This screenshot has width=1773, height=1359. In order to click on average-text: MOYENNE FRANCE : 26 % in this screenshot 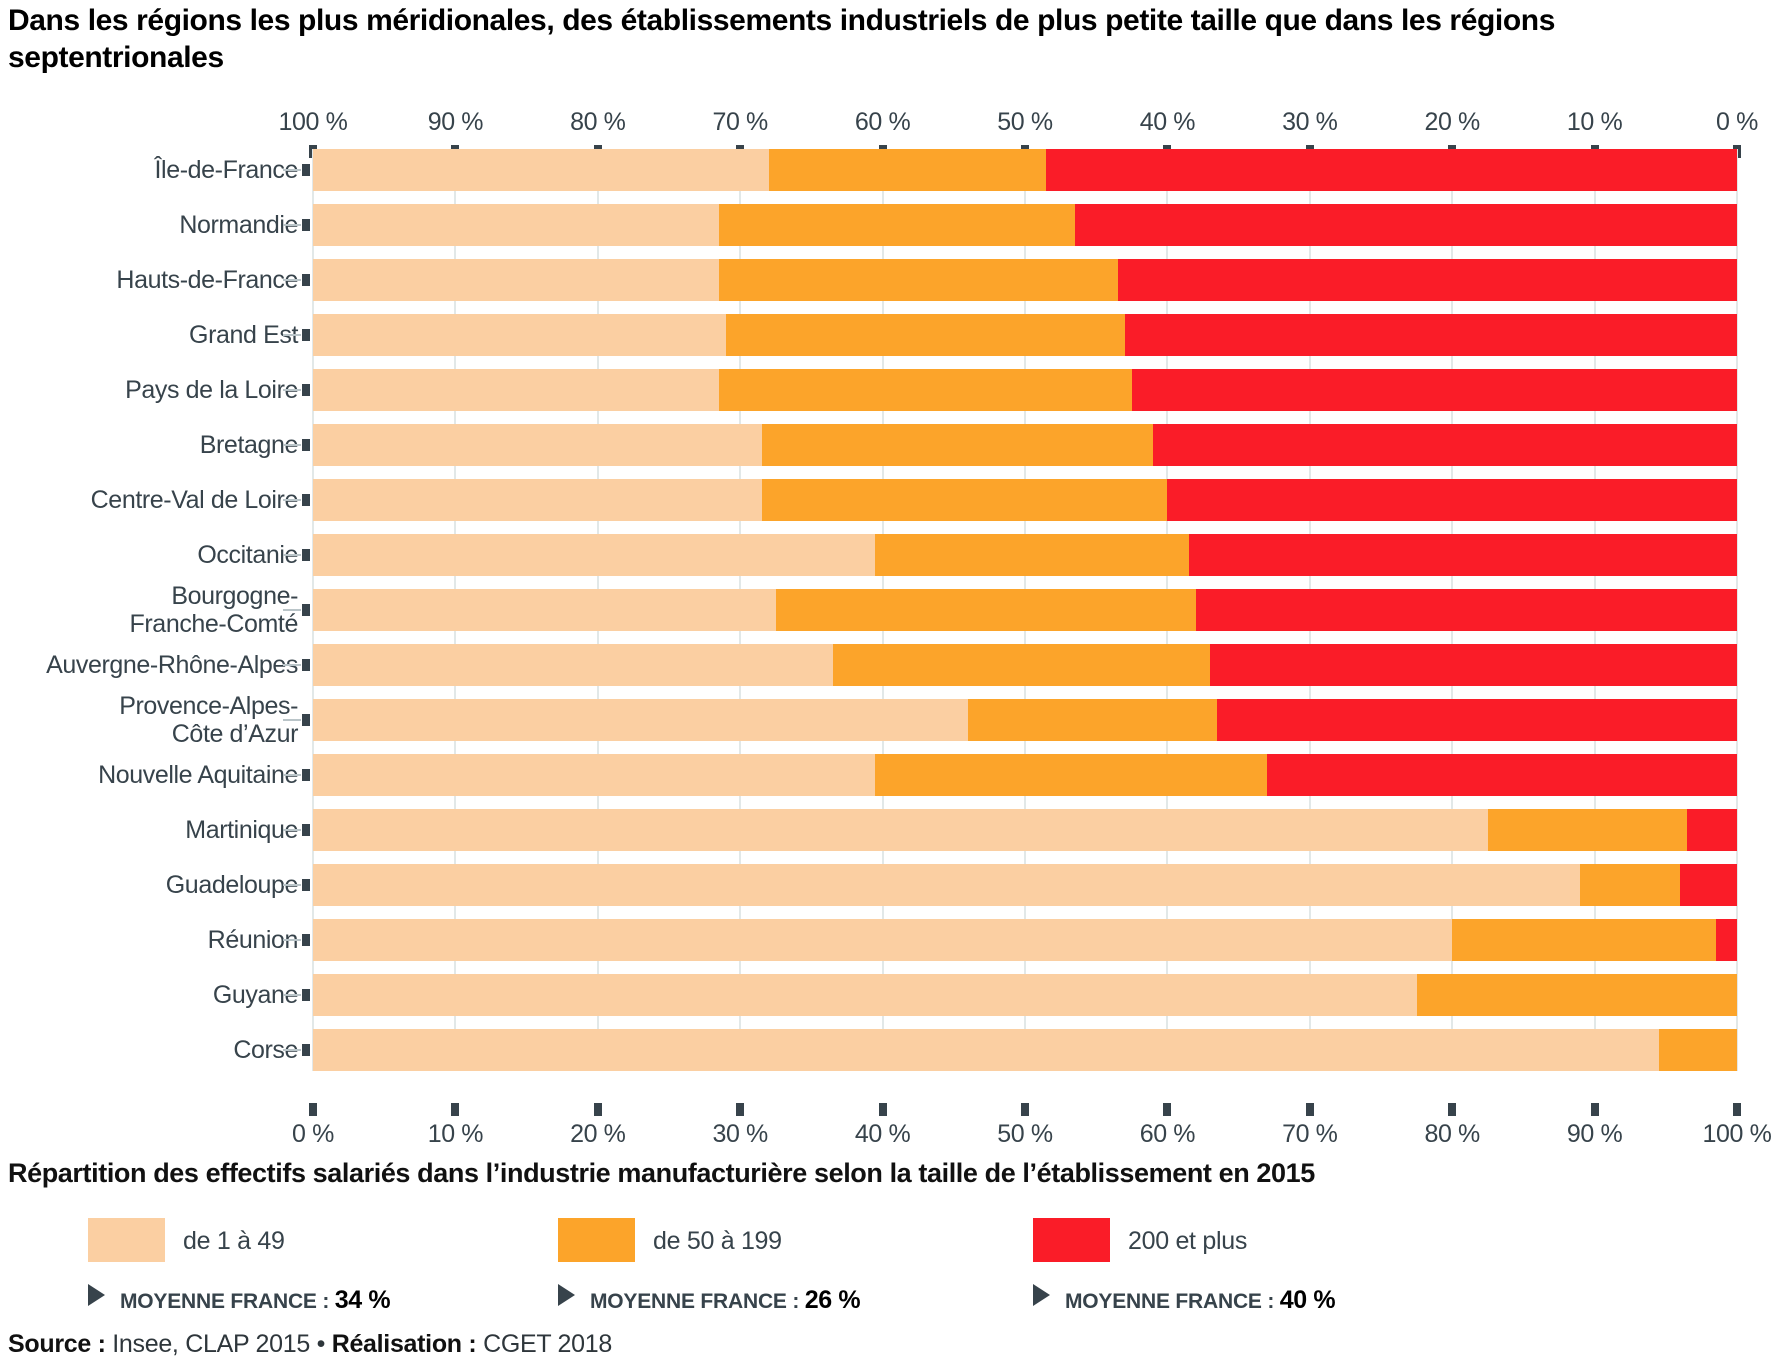, I will do `click(725, 1300)`.